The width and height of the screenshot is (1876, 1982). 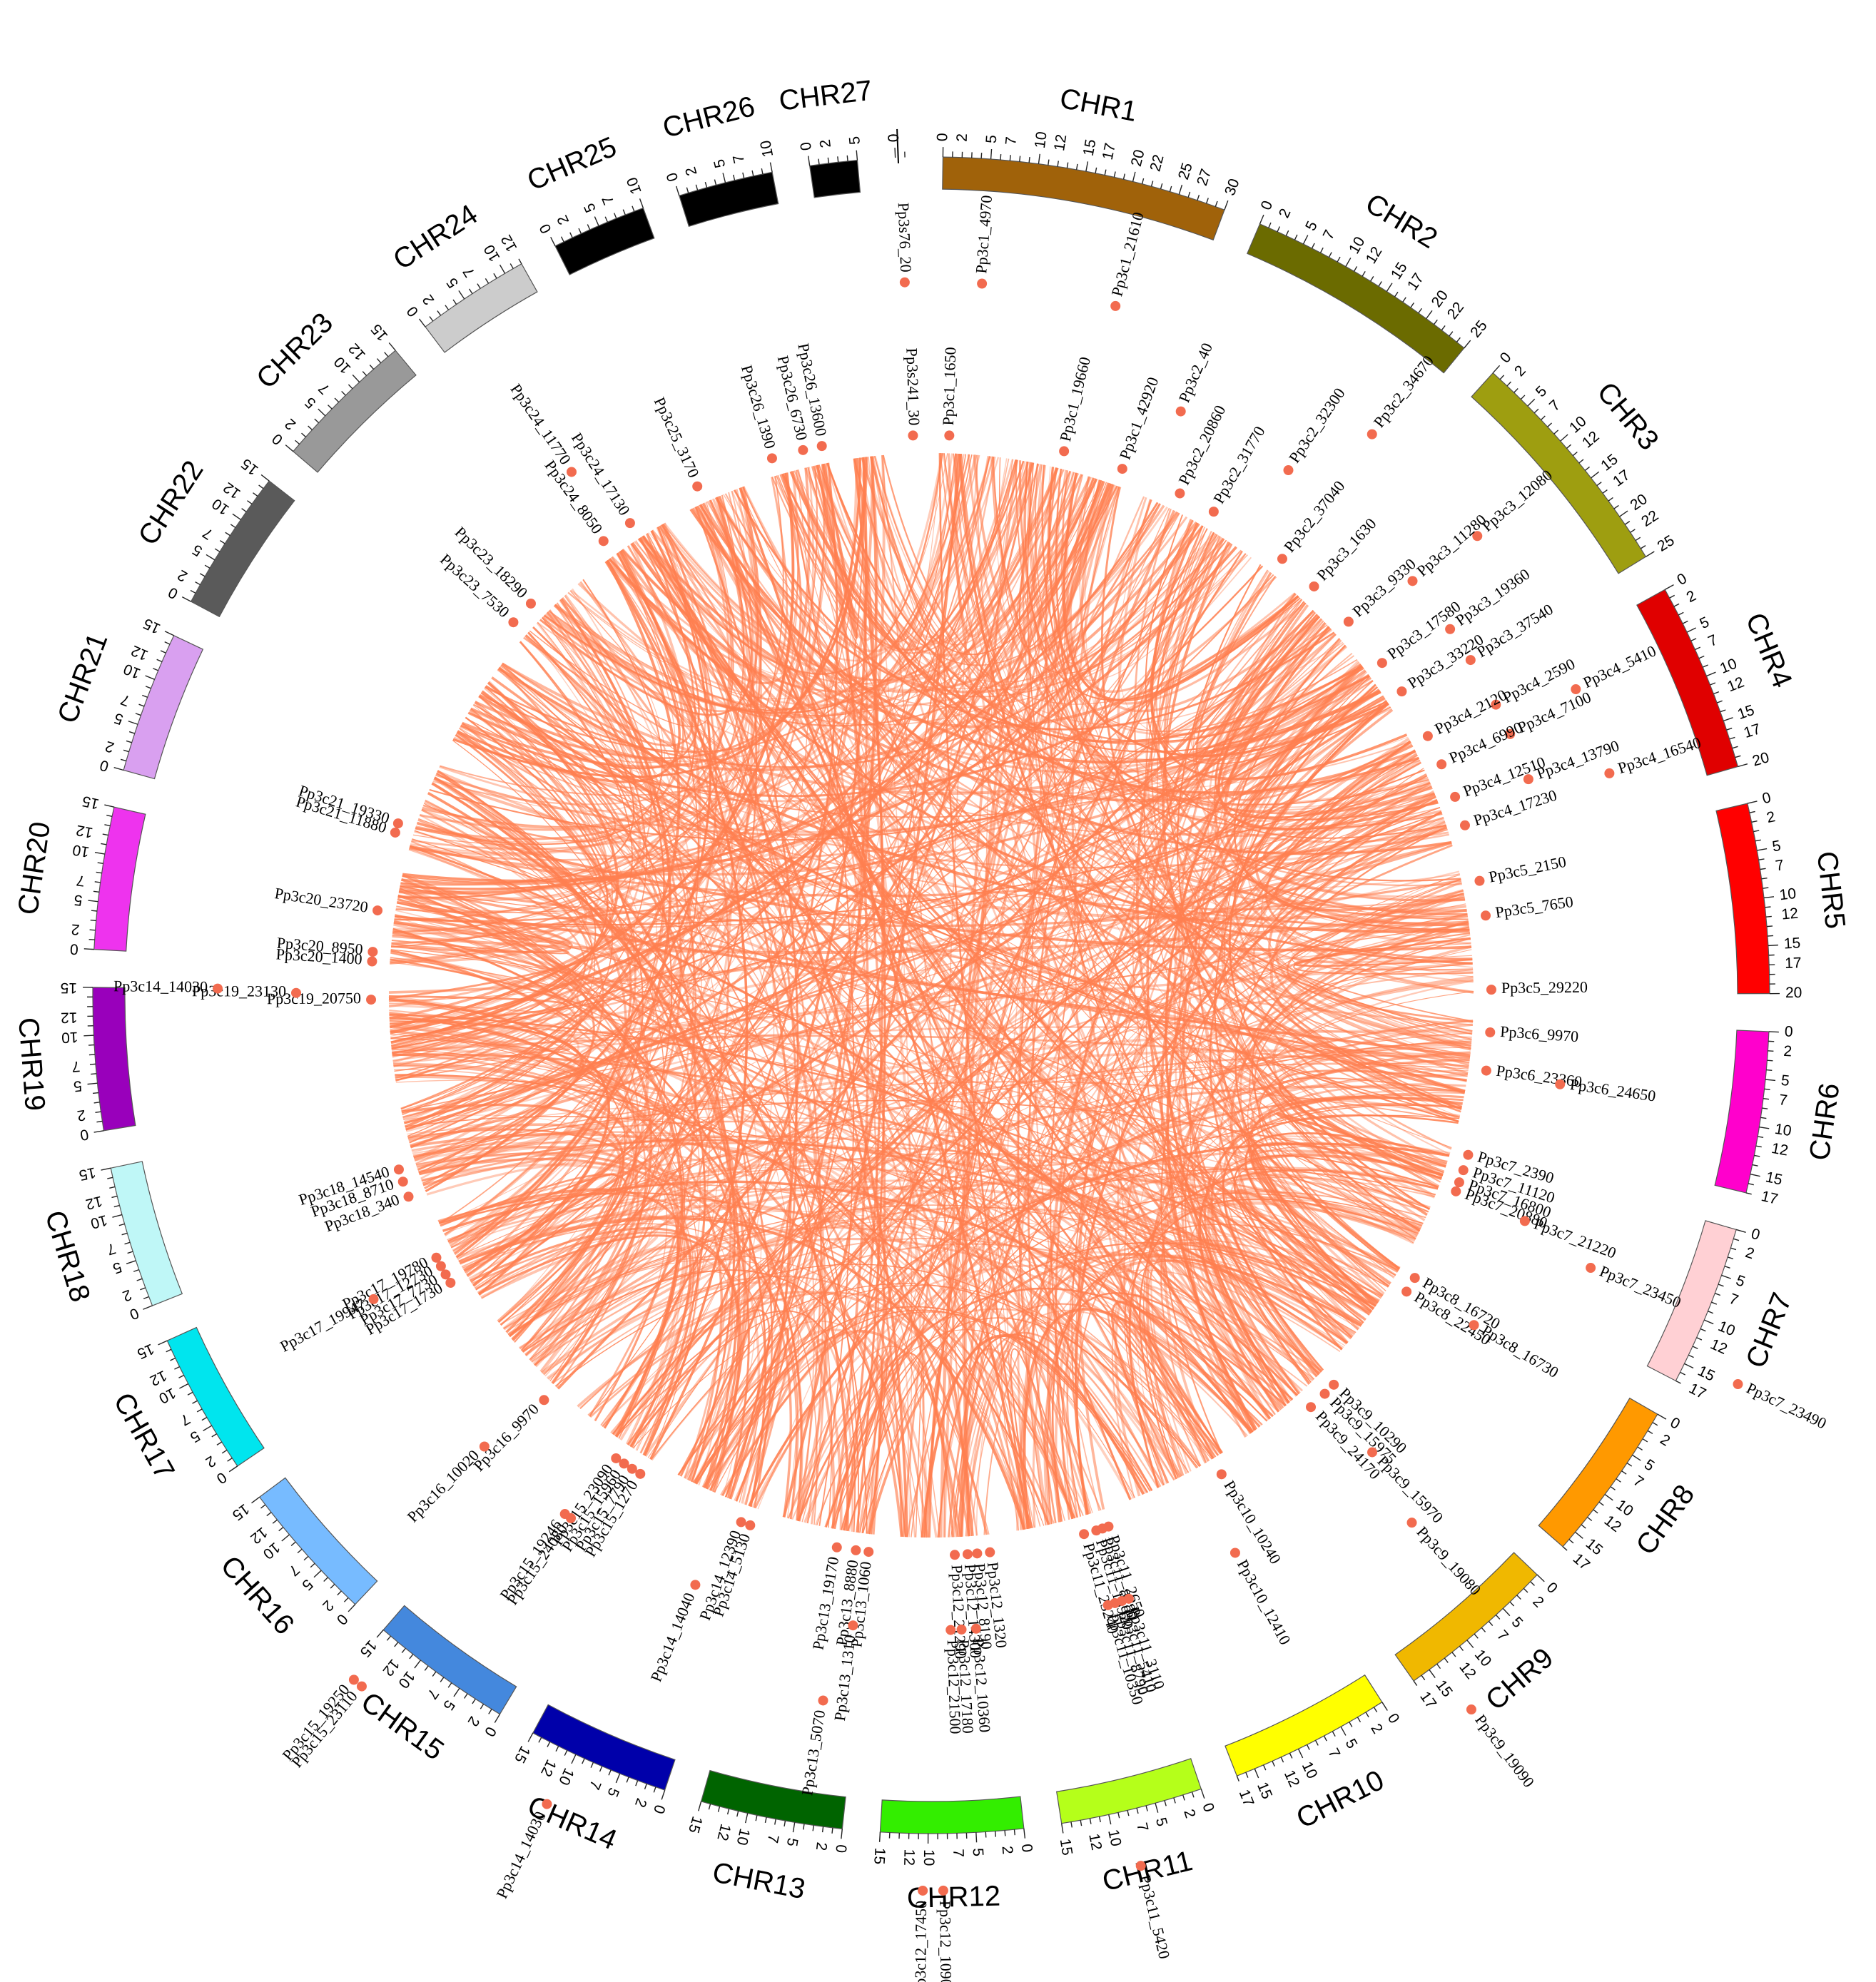 What do you see at coordinates (1621, 478) in the screenshot?
I see `tick-label: 17` at bounding box center [1621, 478].